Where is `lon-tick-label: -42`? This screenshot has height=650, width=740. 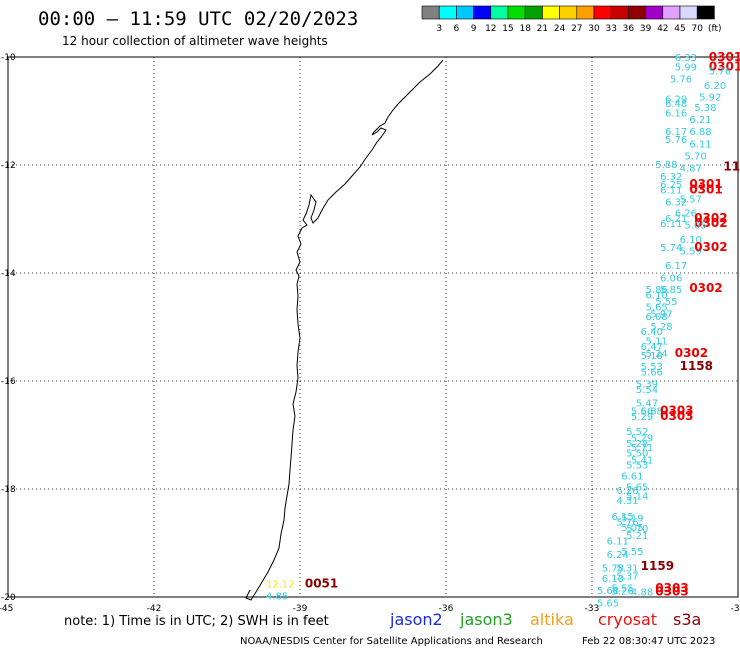
lon-tick-label: -42 is located at coordinates (154, 609).